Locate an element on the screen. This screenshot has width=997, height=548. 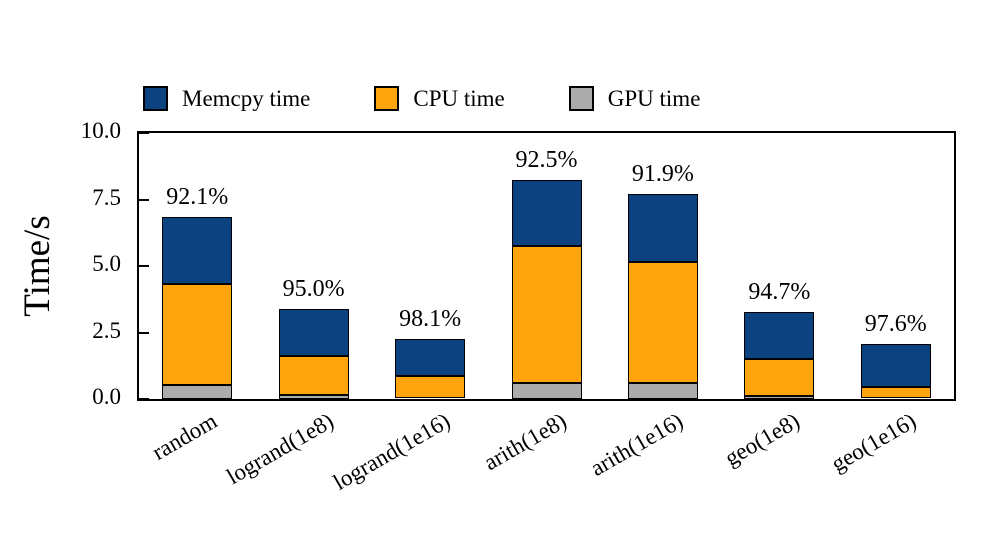
legend-label: Memcpy time is located at coordinates (246, 98).